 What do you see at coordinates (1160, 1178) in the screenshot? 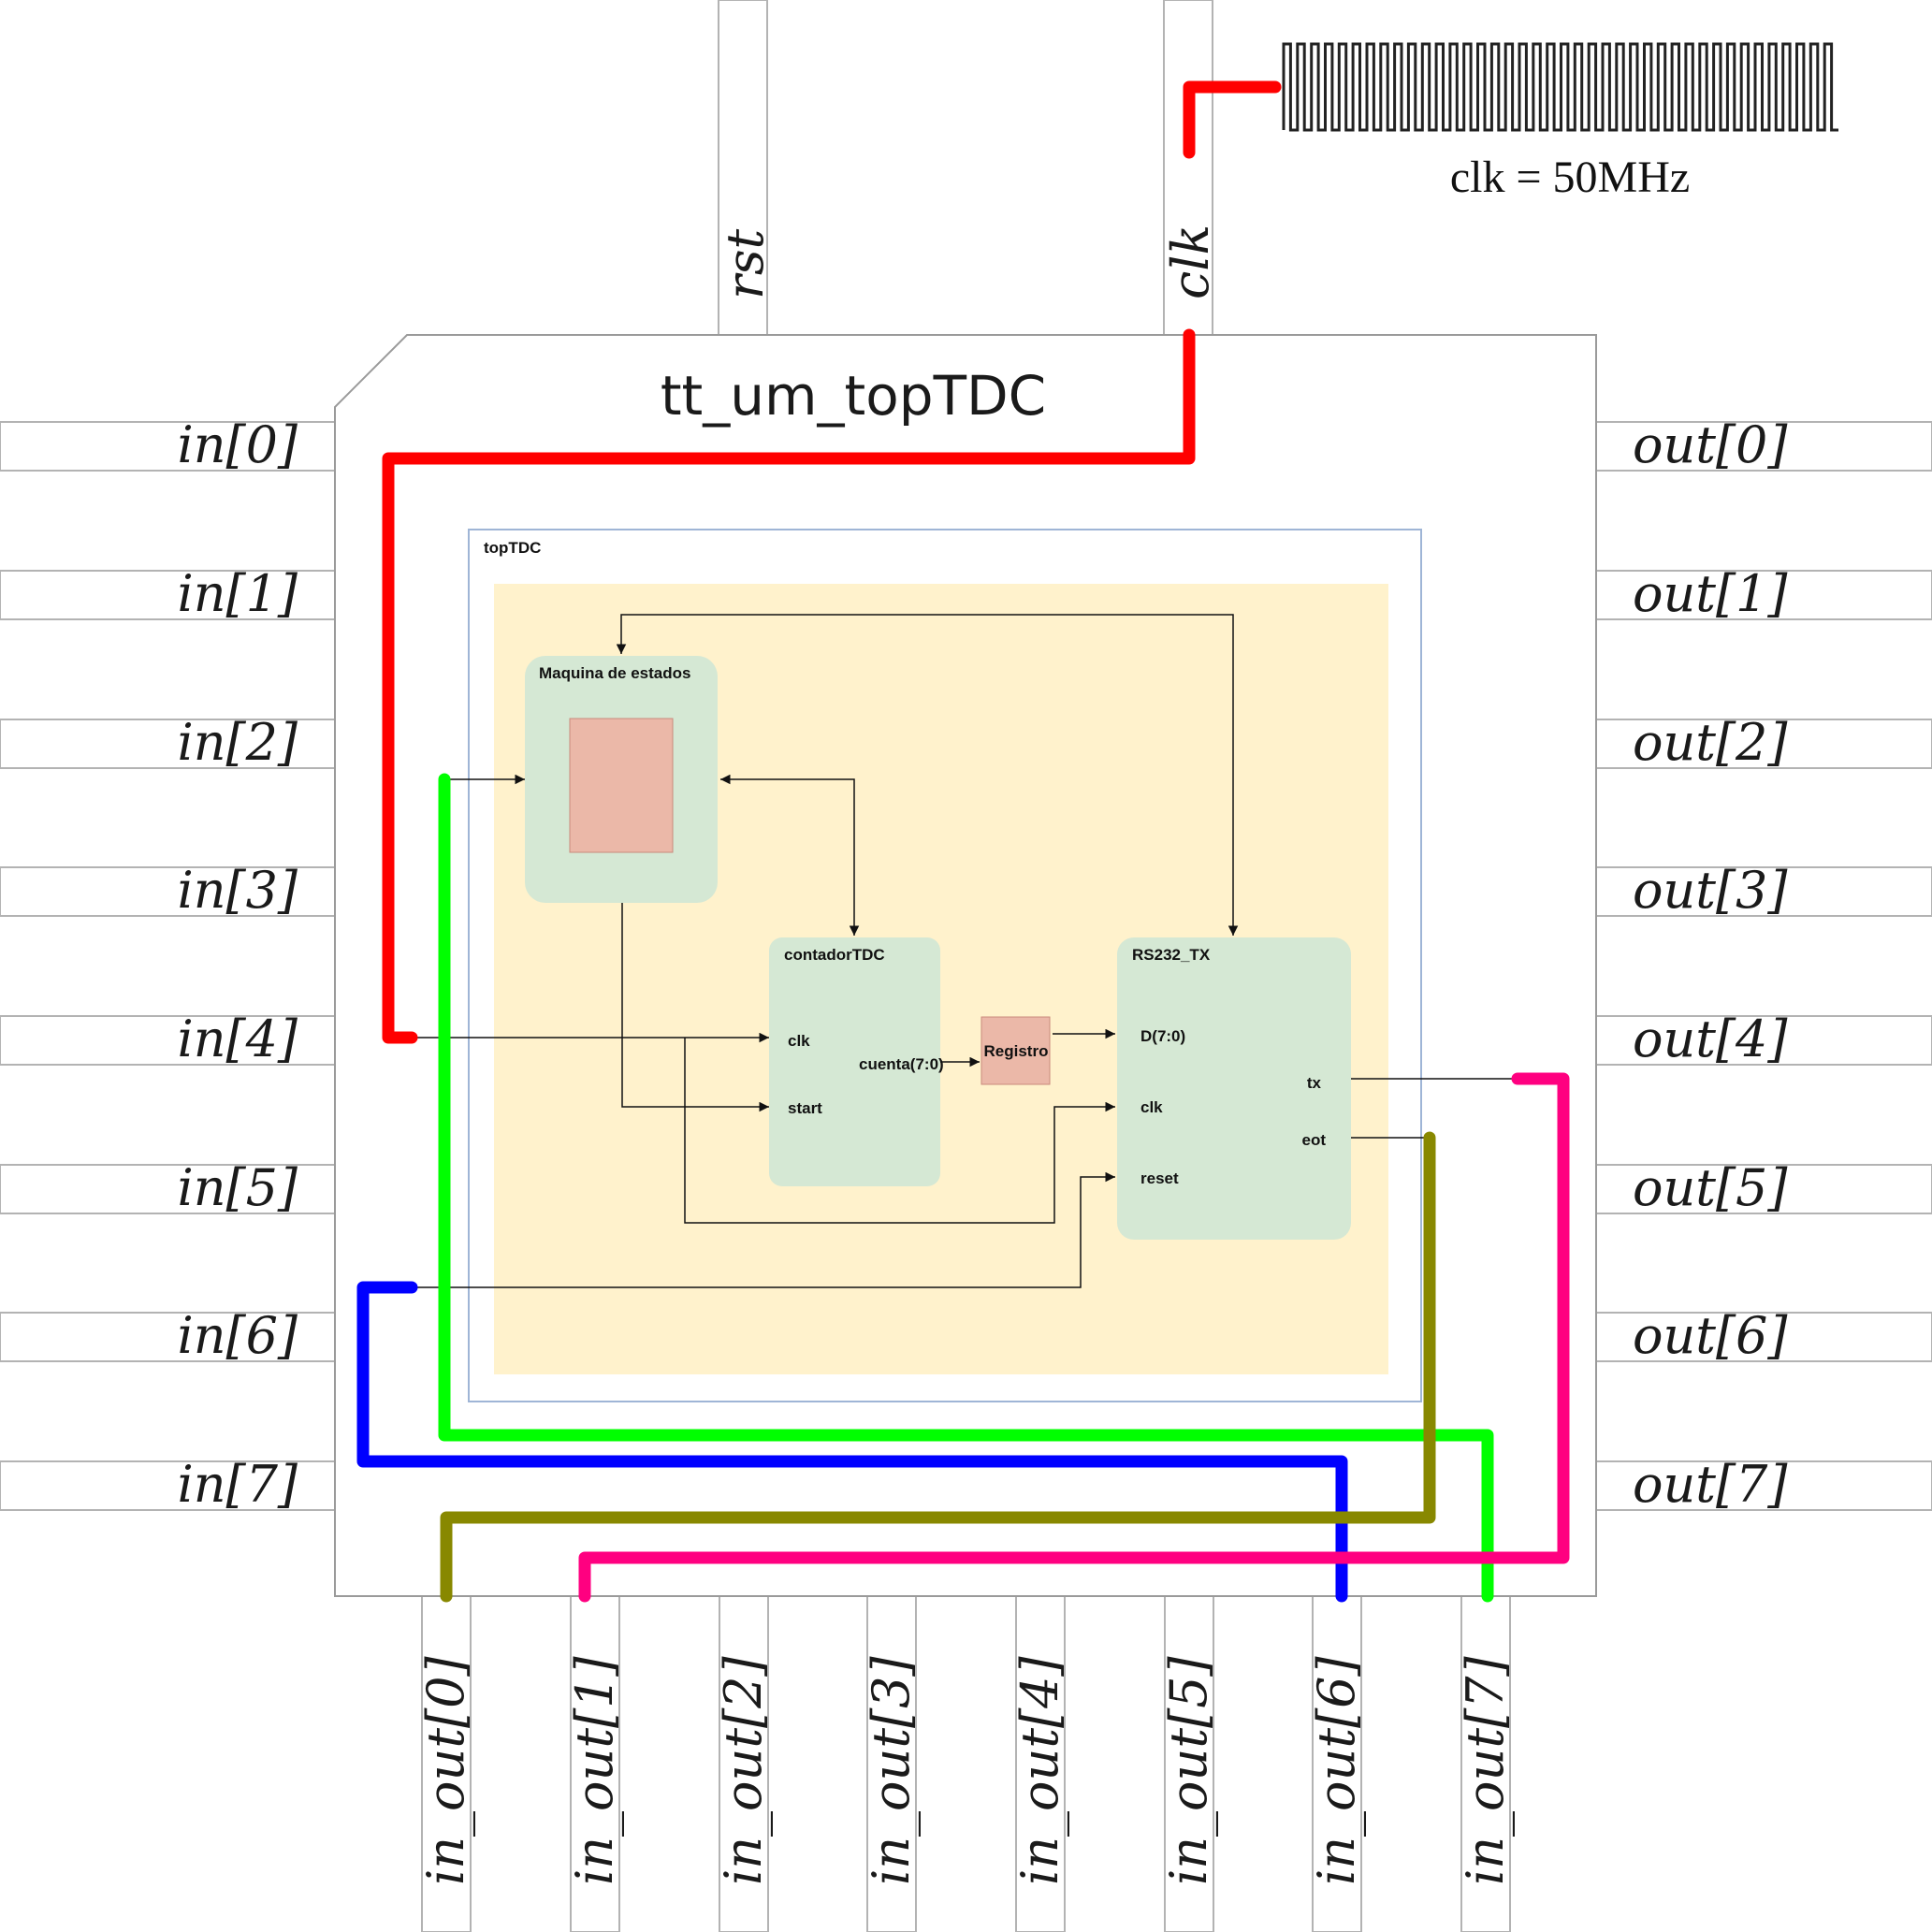
I see `uart-port-reset: reset` at bounding box center [1160, 1178].